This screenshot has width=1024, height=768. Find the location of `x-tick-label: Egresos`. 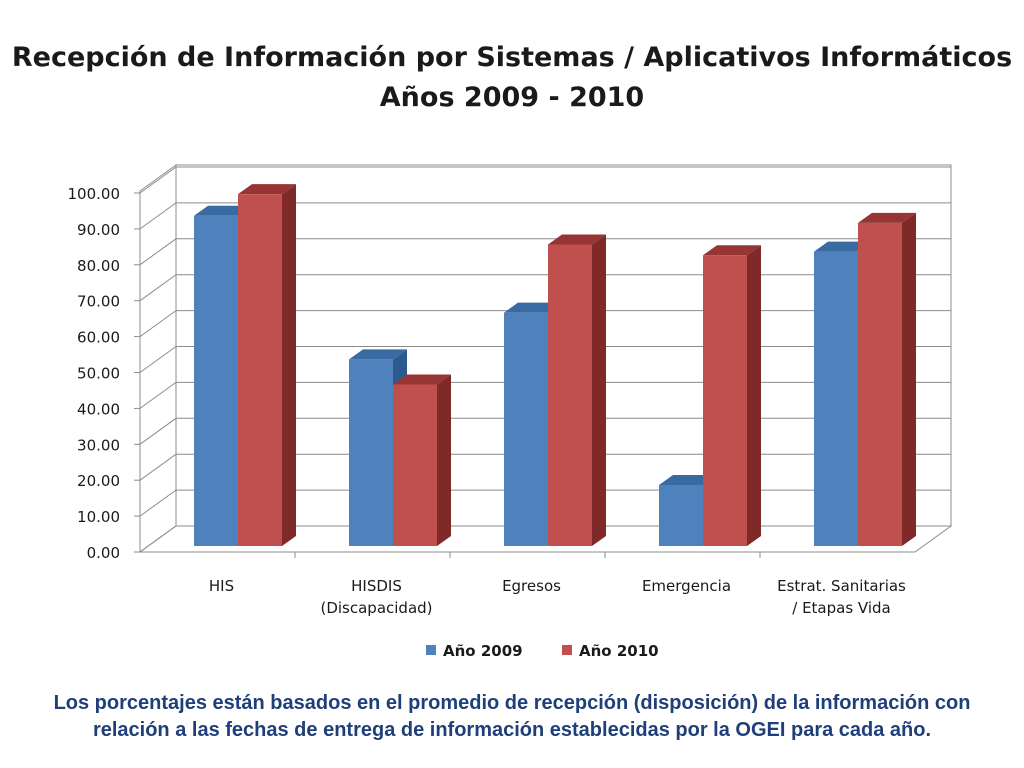

x-tick-label: Egresos is located at coordinates (531, 586).